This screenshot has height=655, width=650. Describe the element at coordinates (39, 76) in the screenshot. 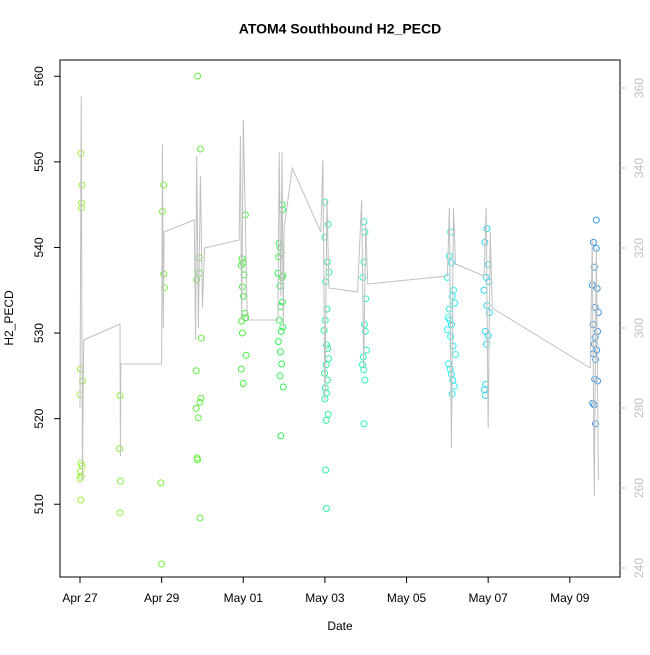

I see `y-tick-label: 560` at that location.